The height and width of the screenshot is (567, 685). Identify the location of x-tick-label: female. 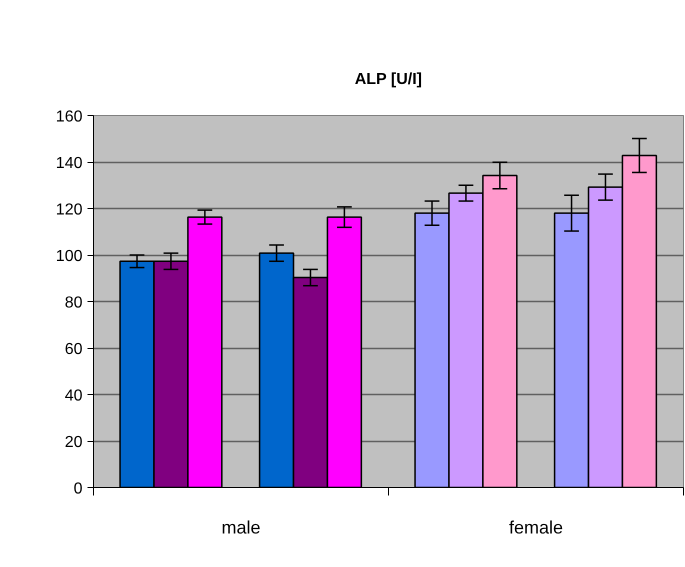
(536, 528).